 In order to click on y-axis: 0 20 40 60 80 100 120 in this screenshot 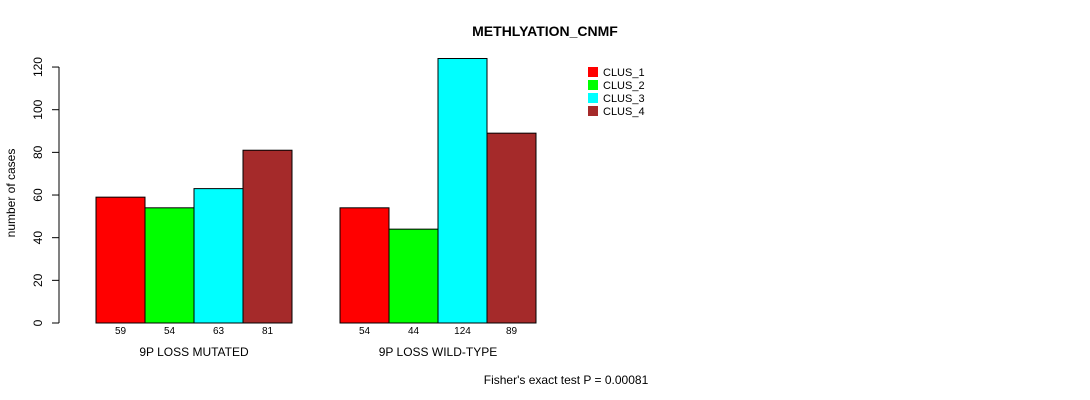, I will do `click(45, 191)`.